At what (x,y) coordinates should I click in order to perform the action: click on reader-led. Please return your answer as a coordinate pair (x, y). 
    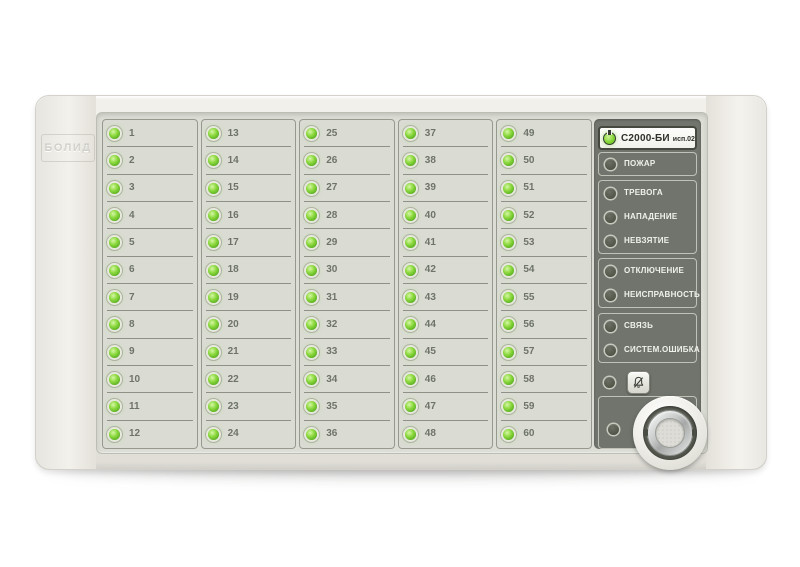
    Looking at the image, I should click on (613, 429).